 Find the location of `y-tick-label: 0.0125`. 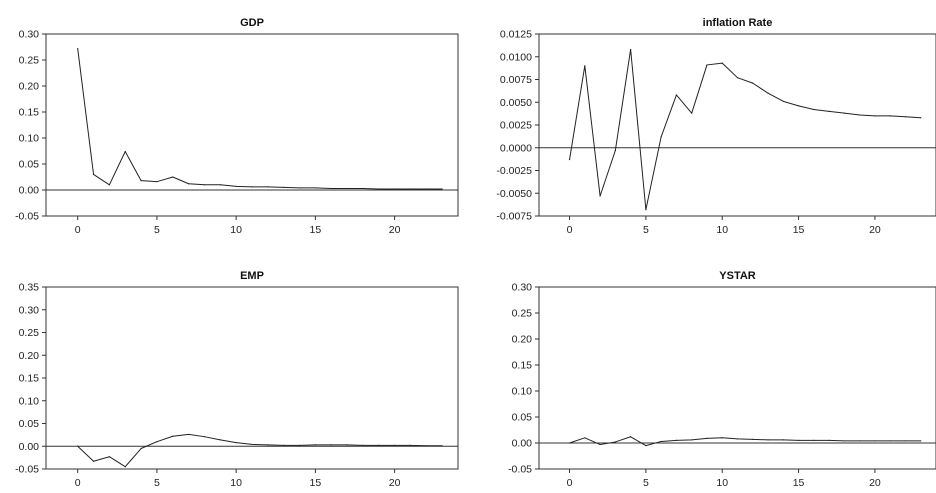

y-tick-label: 0.0125 is located at coordinates (516, 35).